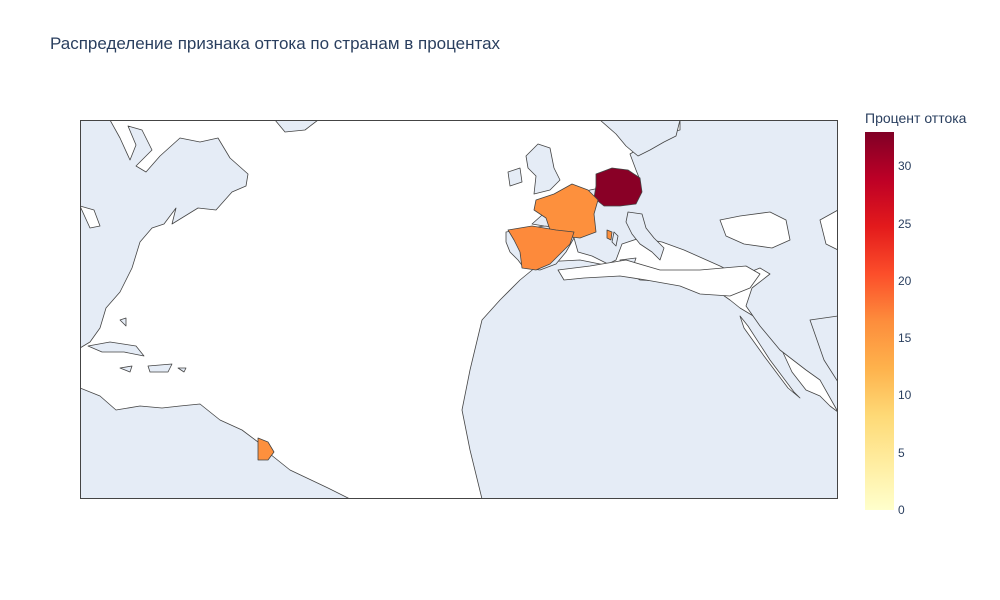 Image resolution: width=1000 pixels, height=600 pixels. Describe the element at coordinates (116, 349) in the screenshot. I see `cuba` at that location.